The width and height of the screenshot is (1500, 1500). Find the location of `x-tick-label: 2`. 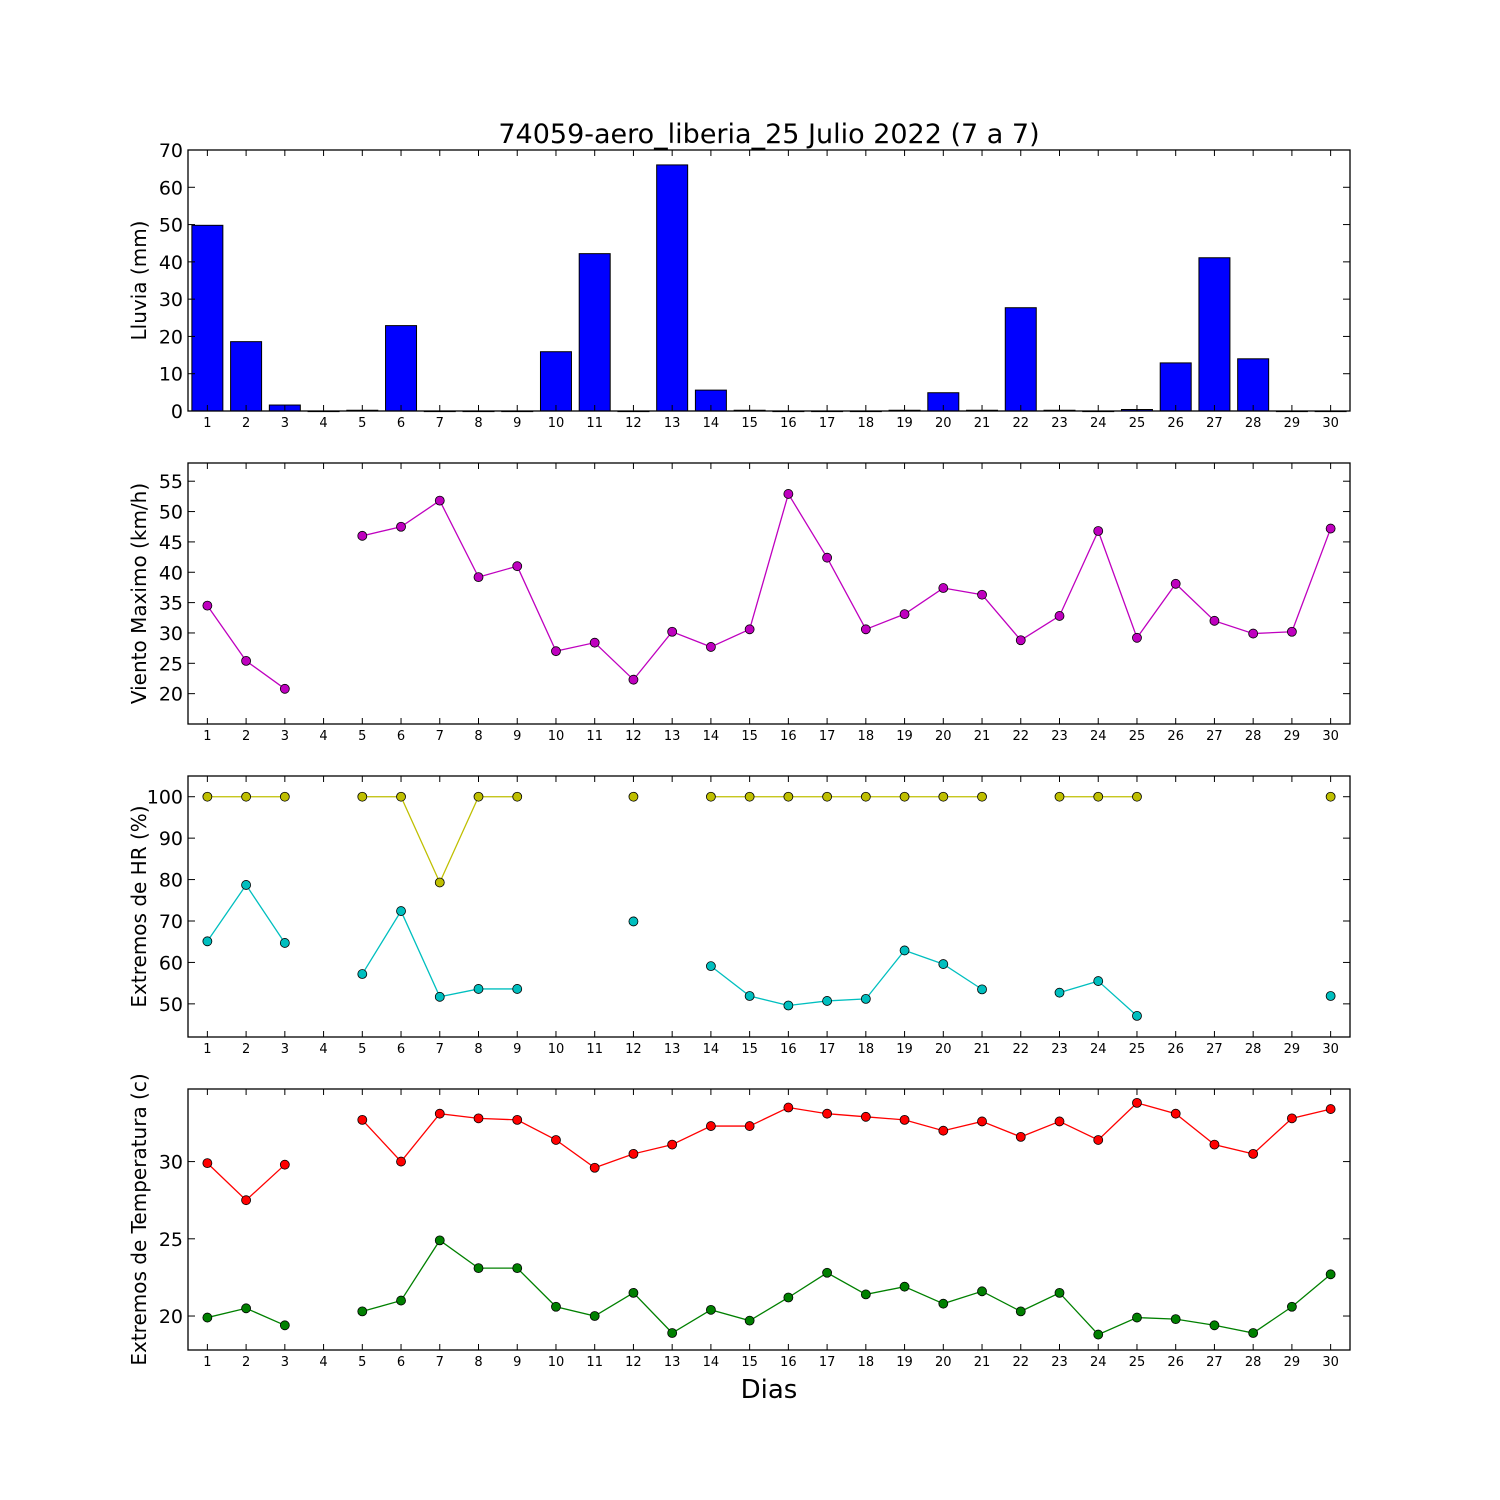

x-tick-label: 2 is located at coordinates (246, 736).